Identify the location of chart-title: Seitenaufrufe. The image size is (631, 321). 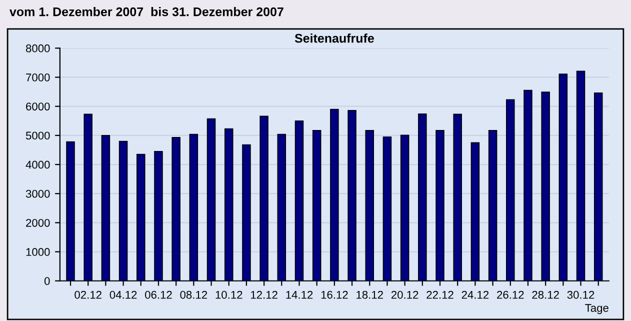
(334, 38).